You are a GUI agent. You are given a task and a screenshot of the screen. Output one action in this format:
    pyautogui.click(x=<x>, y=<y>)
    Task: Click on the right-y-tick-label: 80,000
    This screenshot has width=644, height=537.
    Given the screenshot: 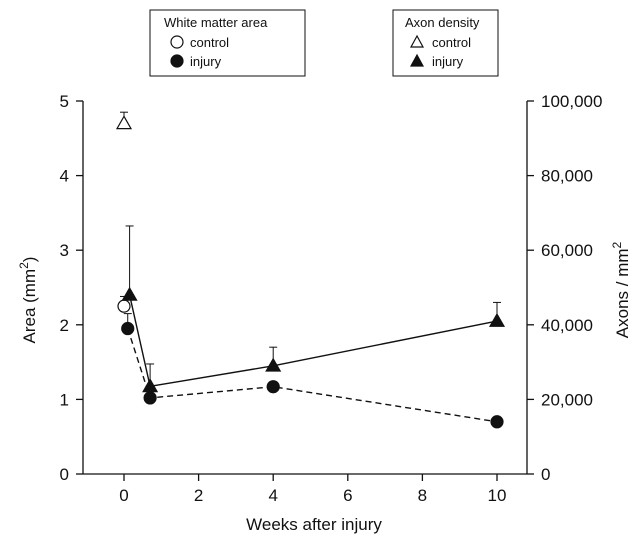 What is the action you would take?
    pyautogui.click(x=567, y=176)
    